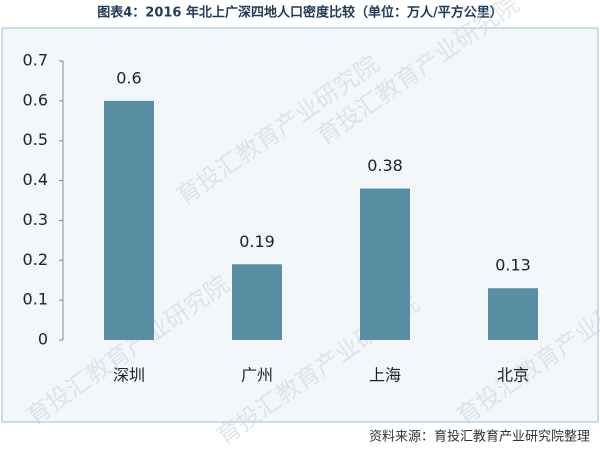 This screenshot has height=451, width=600. Describe the element at coordinates (513, 265) in the screenshot. I see `value-label: 0.13` at that location.